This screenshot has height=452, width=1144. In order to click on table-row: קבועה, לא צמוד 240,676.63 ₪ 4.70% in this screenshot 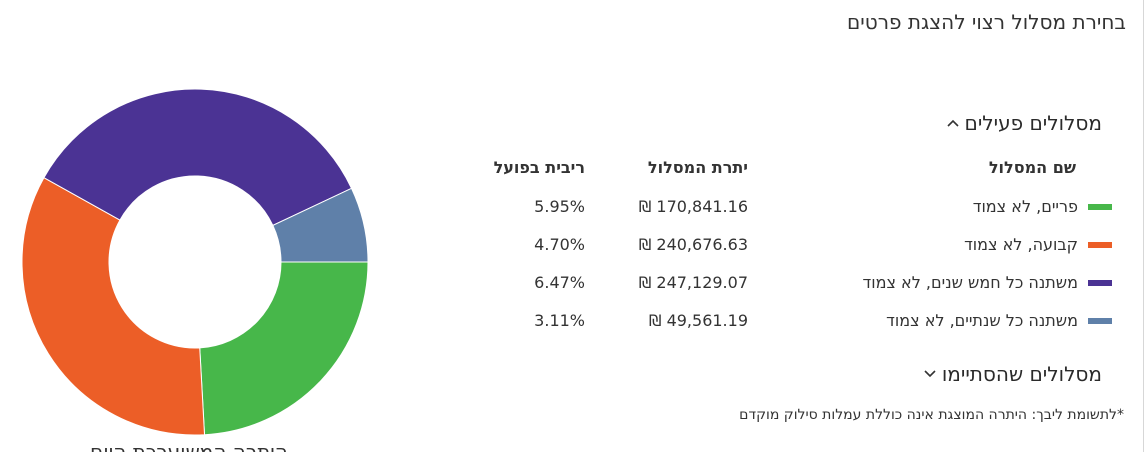, I will do `click(572, 246)`.